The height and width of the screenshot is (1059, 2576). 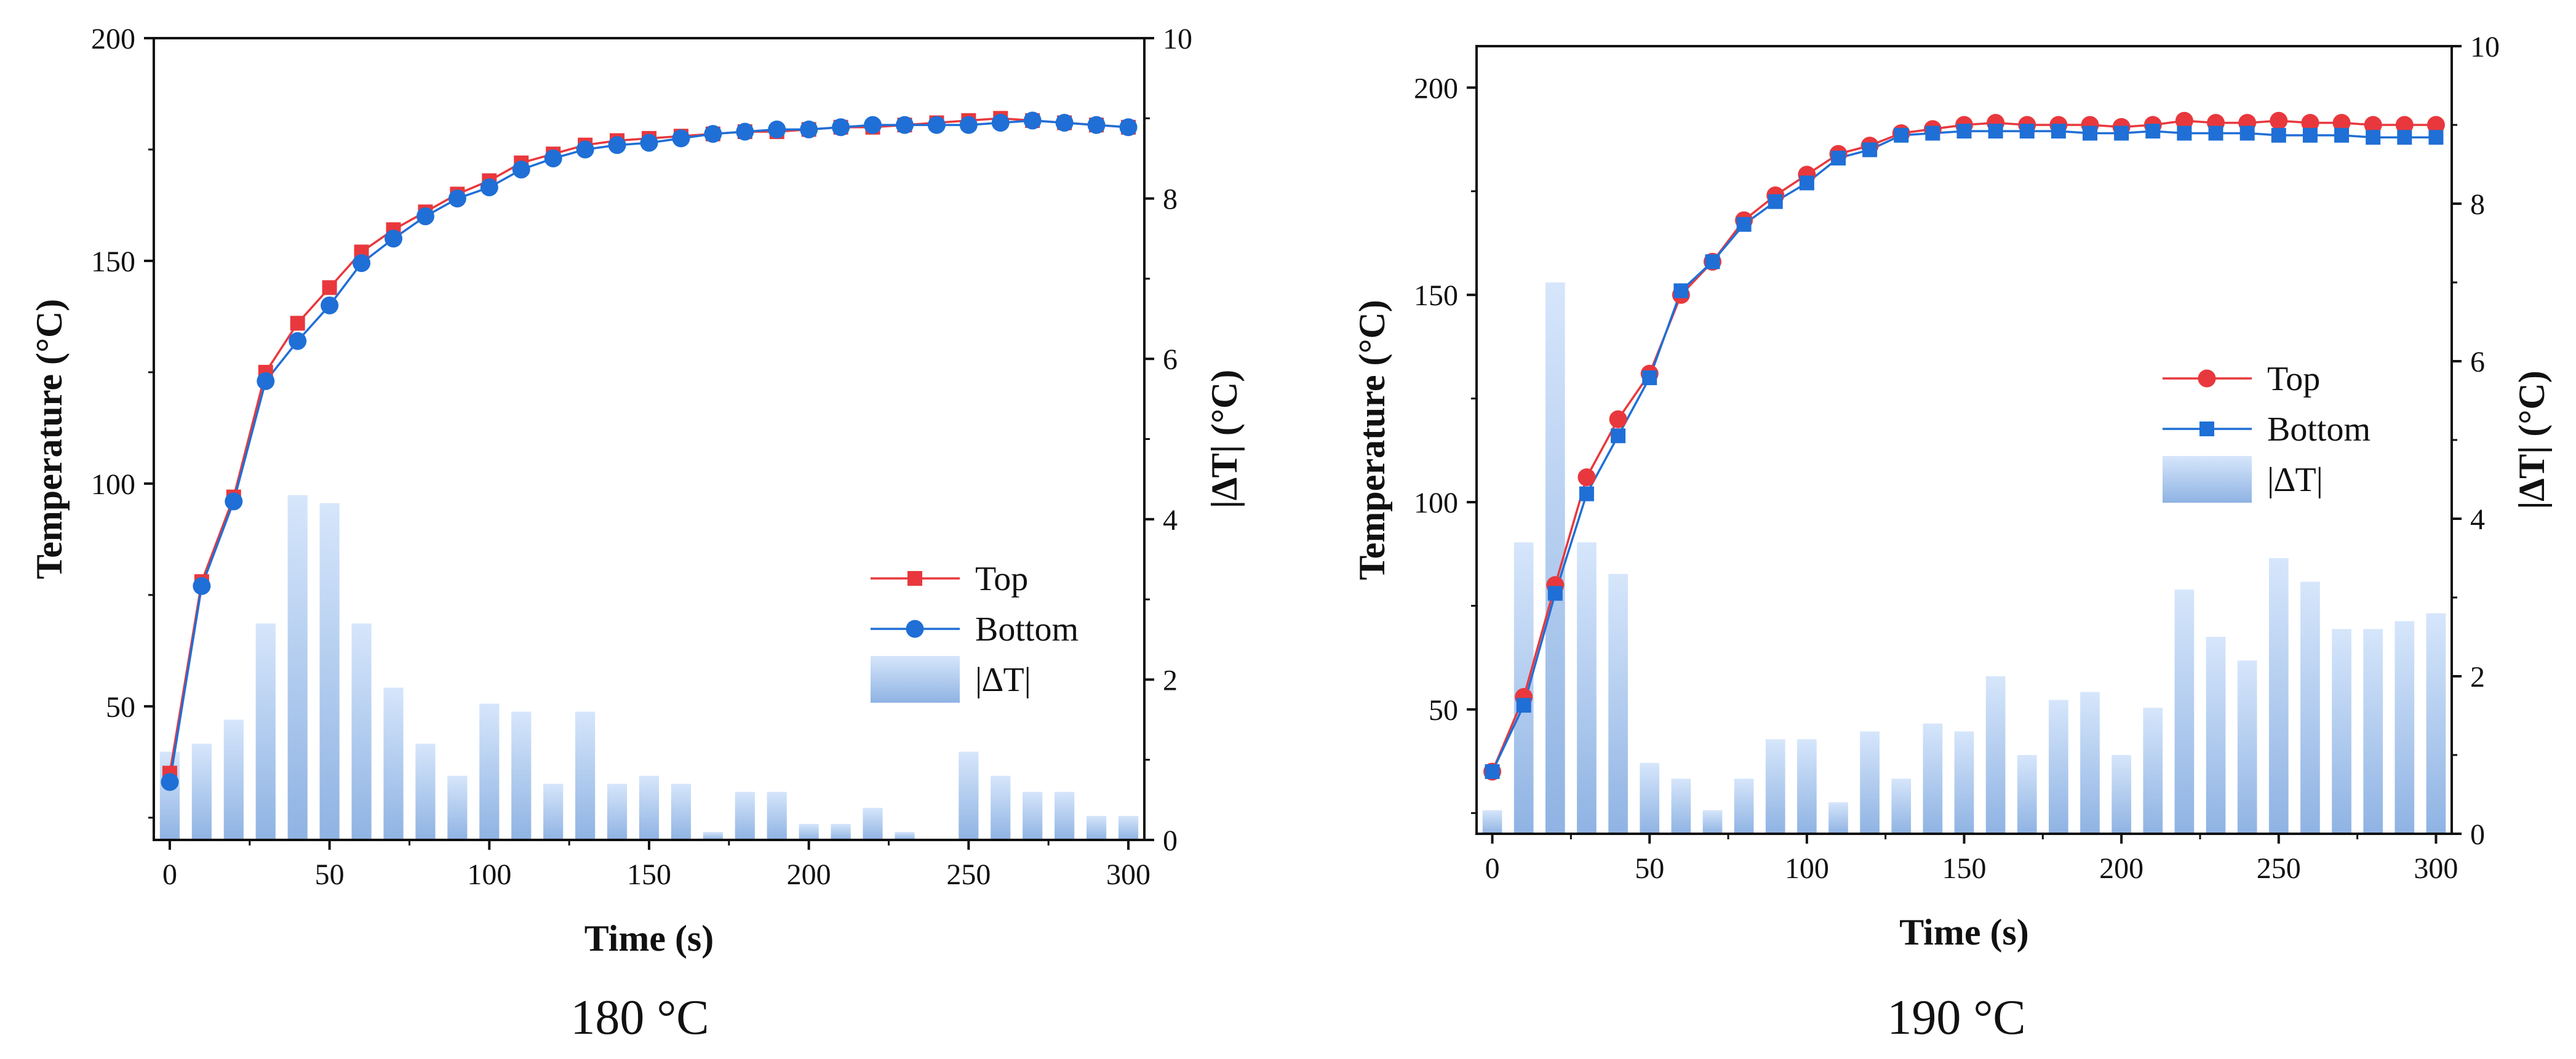 What do you see at coordinates (2206, 429) in the screenshot?
I see `legend-marker-bottom` at bounding box center [2206, 429].